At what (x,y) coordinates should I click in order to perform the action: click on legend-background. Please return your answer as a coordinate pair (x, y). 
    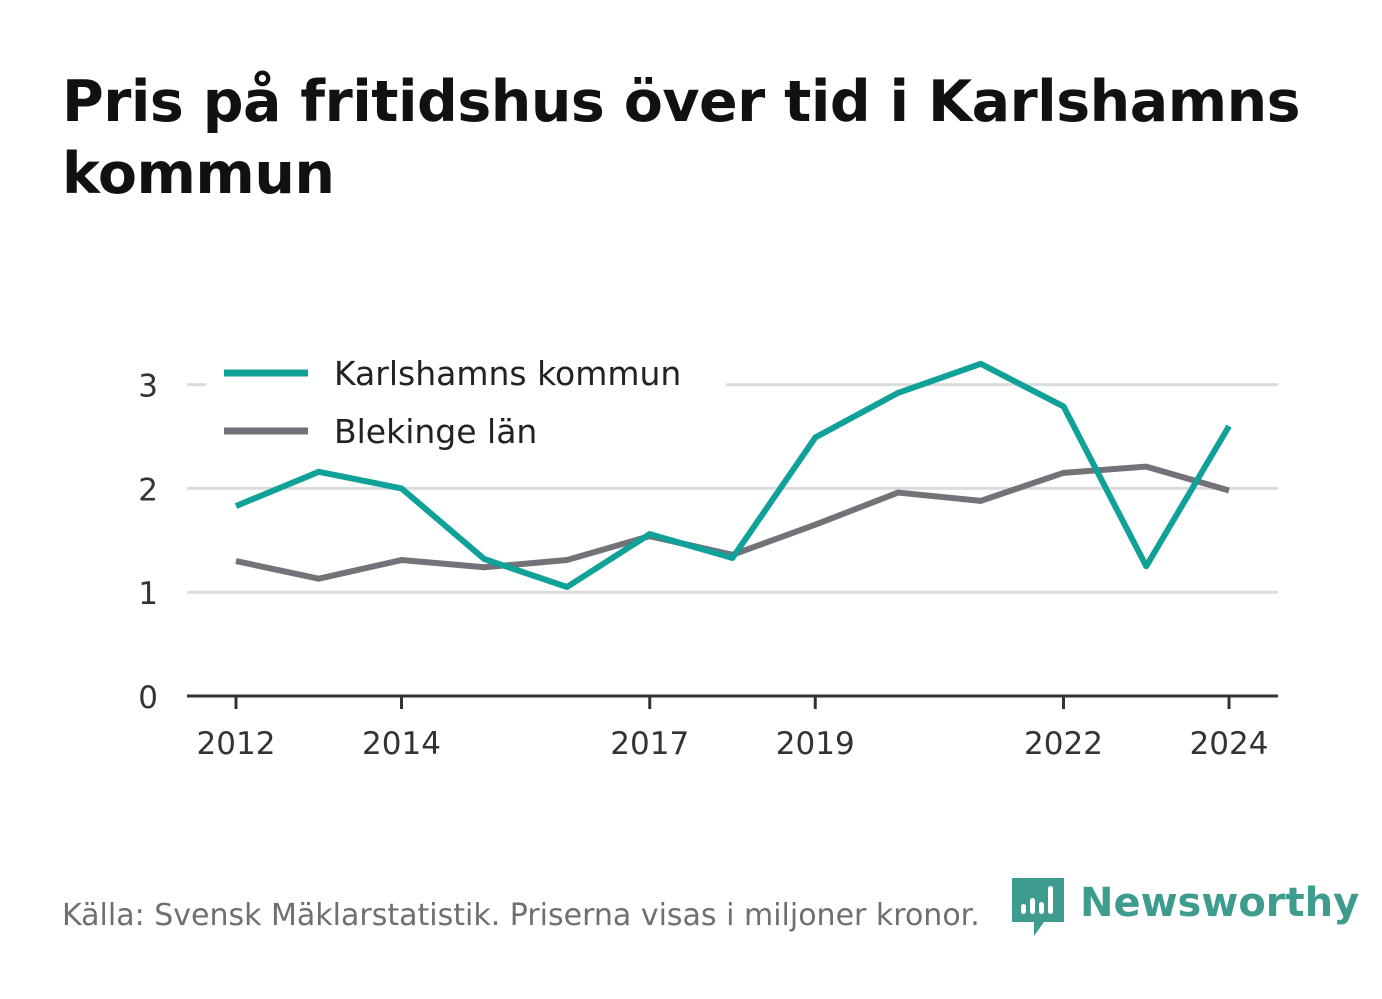
    Looking at the image, I should click on (466, 401).